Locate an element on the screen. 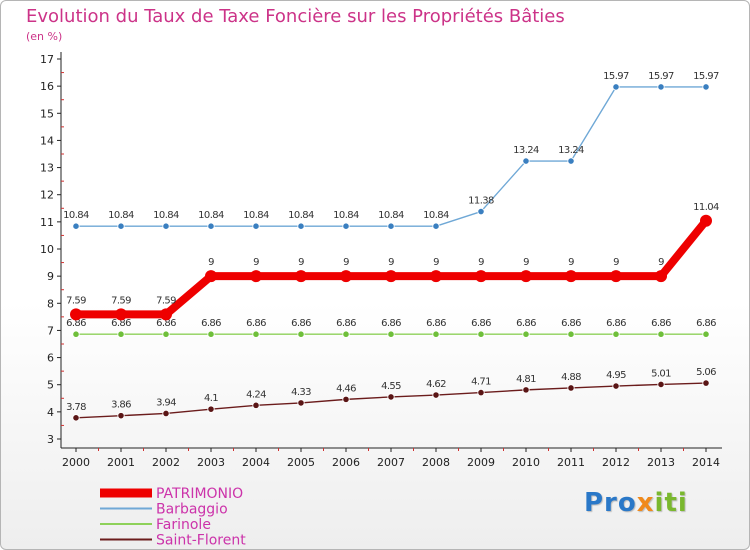  x-tick-label: 2011 is located at coordinates (571, 462).